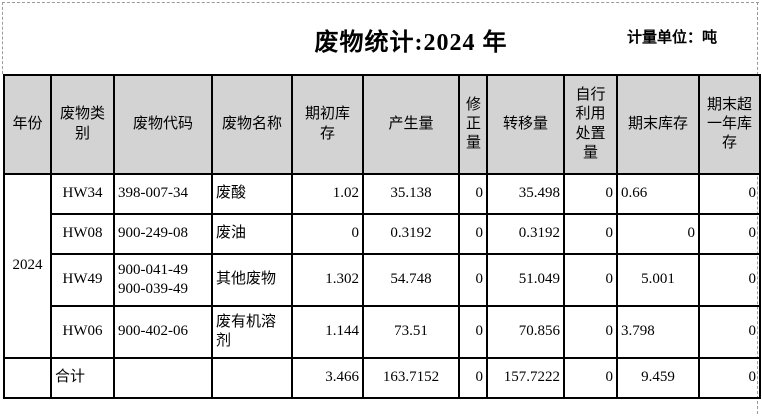 This screenshot has height=418, width=762. What do you see at coordinates (252, 124) in the screenshot?
I see `col-header-4: 废物名称` at bounding box center [252, 124].